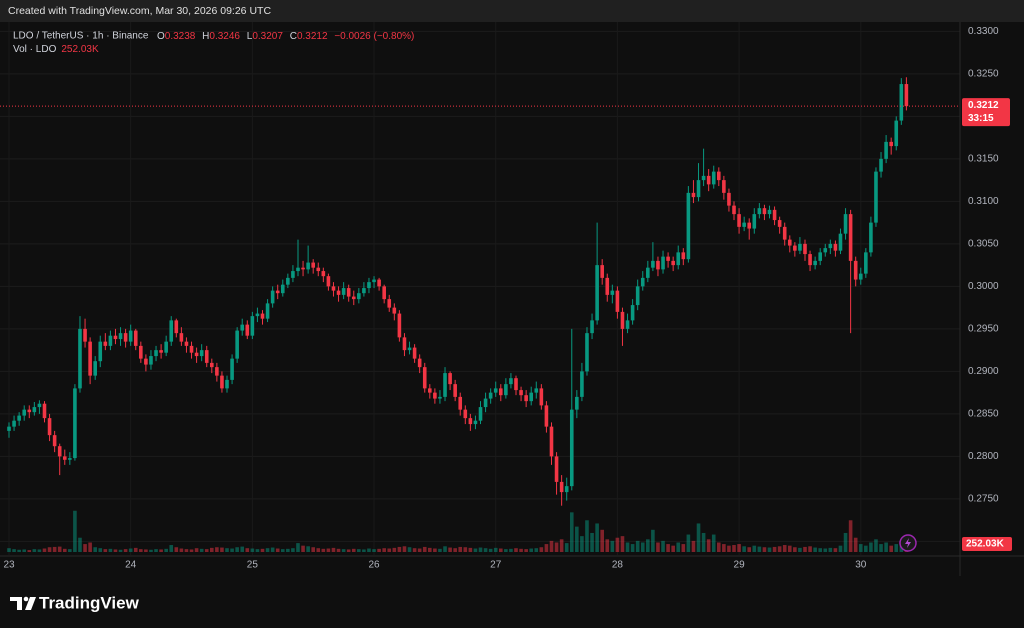 The width and height of the screenshot is (1024, 628). Describe the element at coordinates (983, 159) in the screenshot. I see `y-tick-label: 0.3150` at that location.